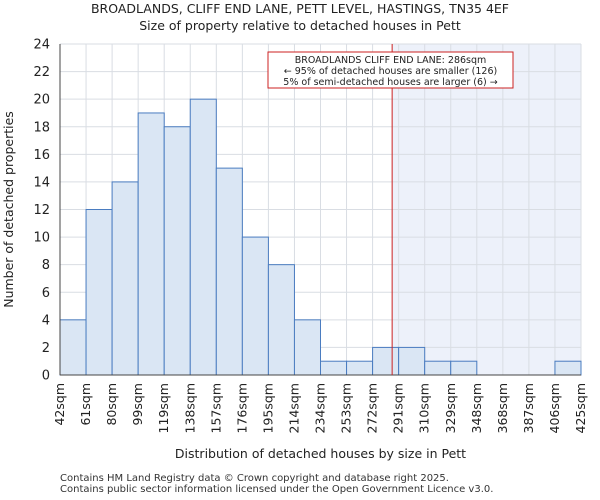 Image resolution: width=600 pixels, height=500 pixels. I want to click on x-tick-label: 425sqm, so click(580, 408).